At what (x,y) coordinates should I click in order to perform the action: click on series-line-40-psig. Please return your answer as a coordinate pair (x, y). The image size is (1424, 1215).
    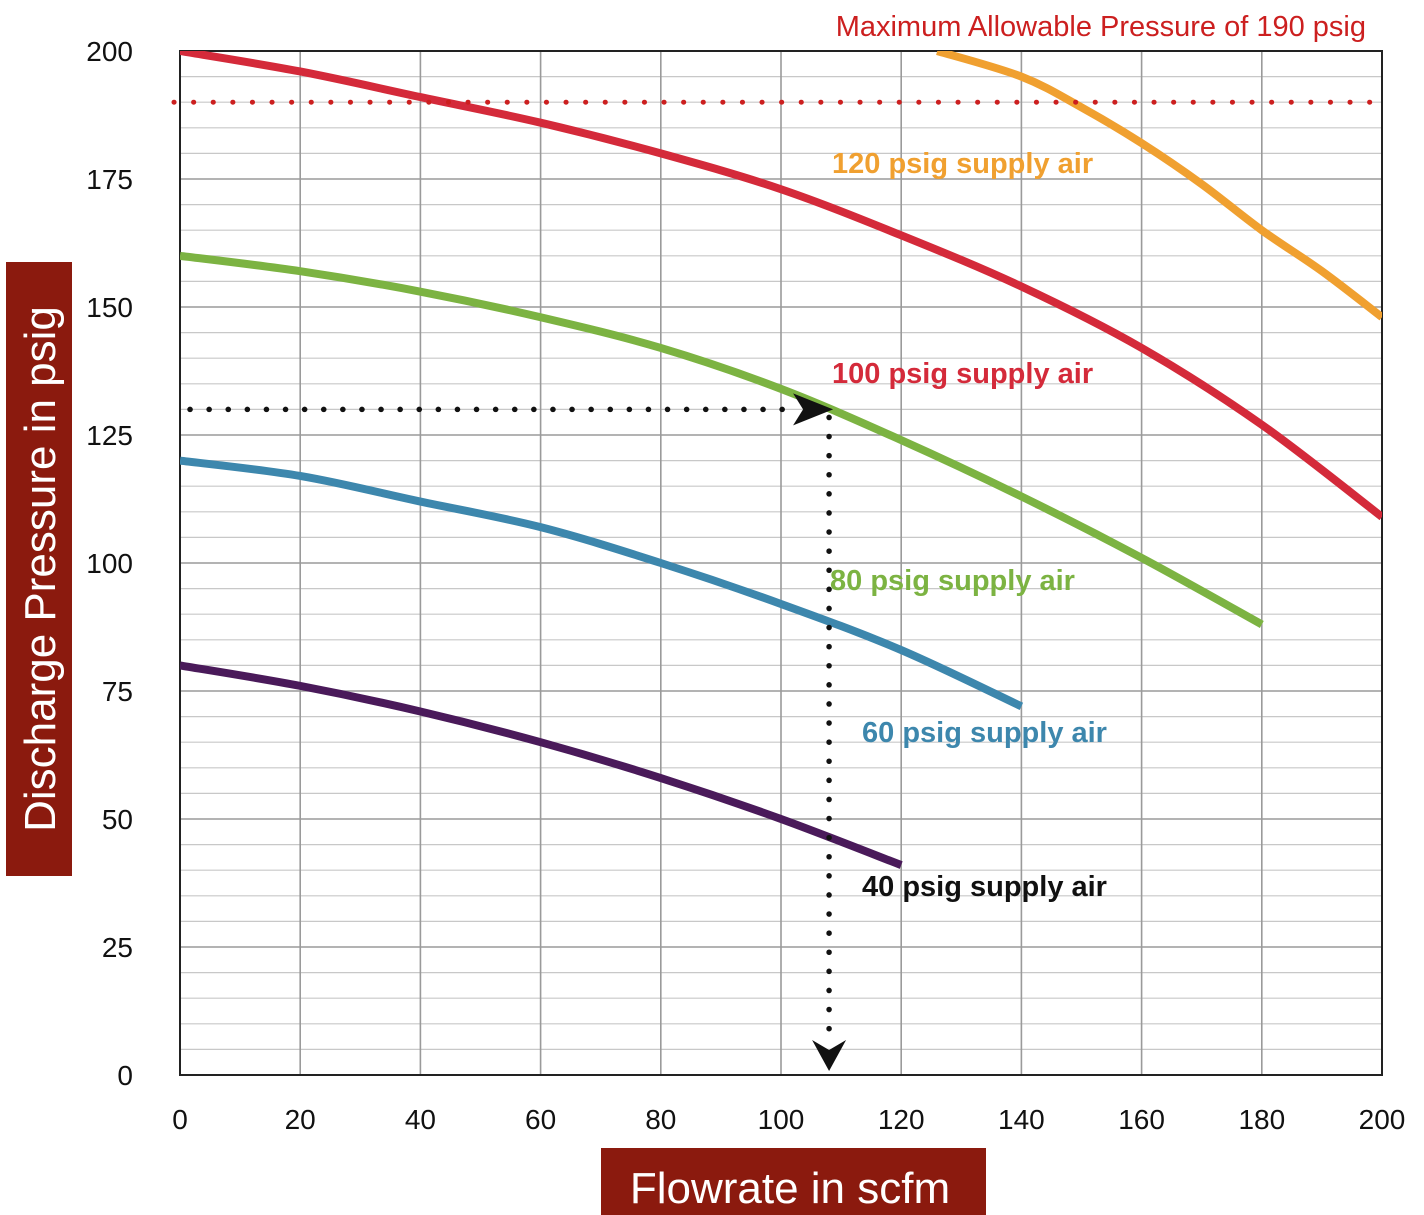
    Looking at the image, I should click on (541, 765).